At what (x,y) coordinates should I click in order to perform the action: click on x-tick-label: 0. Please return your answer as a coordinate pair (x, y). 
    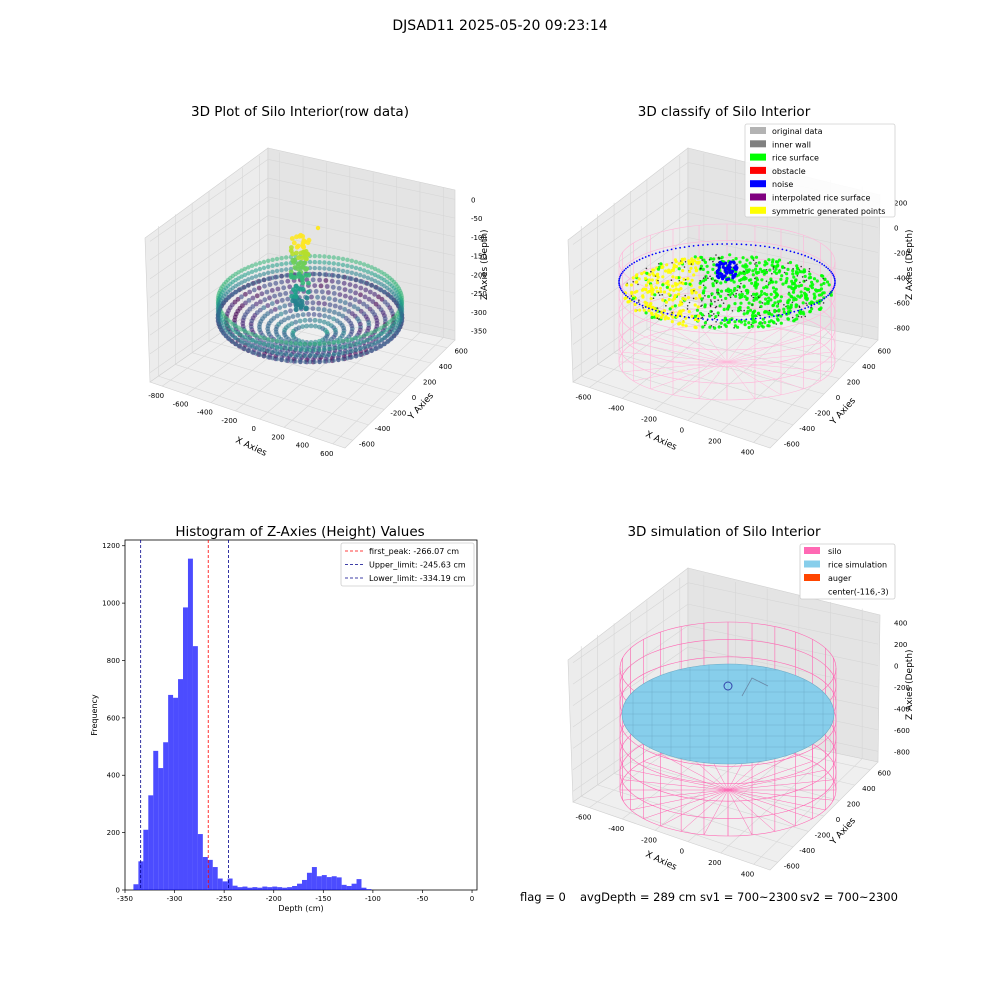
    Looking at the image, I should click on (472, 899).